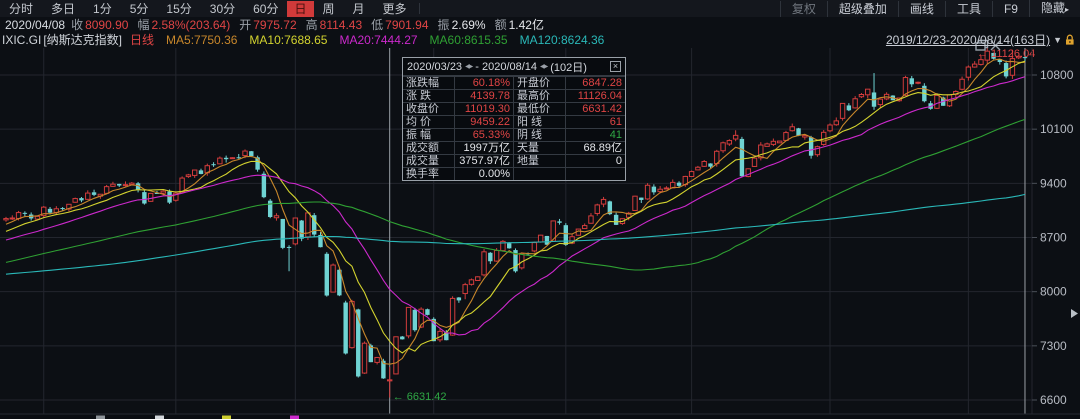 The height and width of the screenshot is (419, 1080). What do you see at coordinates (500, 25) in the screenshot?
I see `quote-field-label: 额` at bounding box center [500, 25].